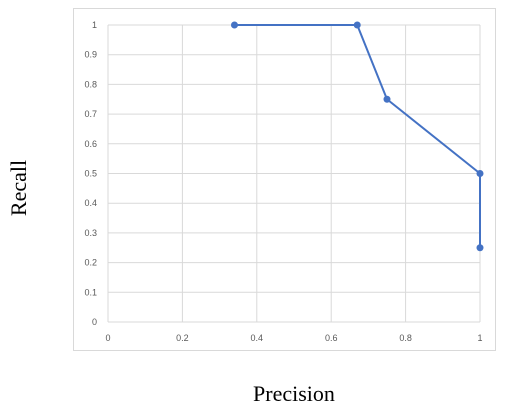 The width and height of the screenshot is (508, 415). What do you see at coordinates (19, 188) in the screenshot?
I see `y-axis-title: Recall` at bounding box center [19, 188].